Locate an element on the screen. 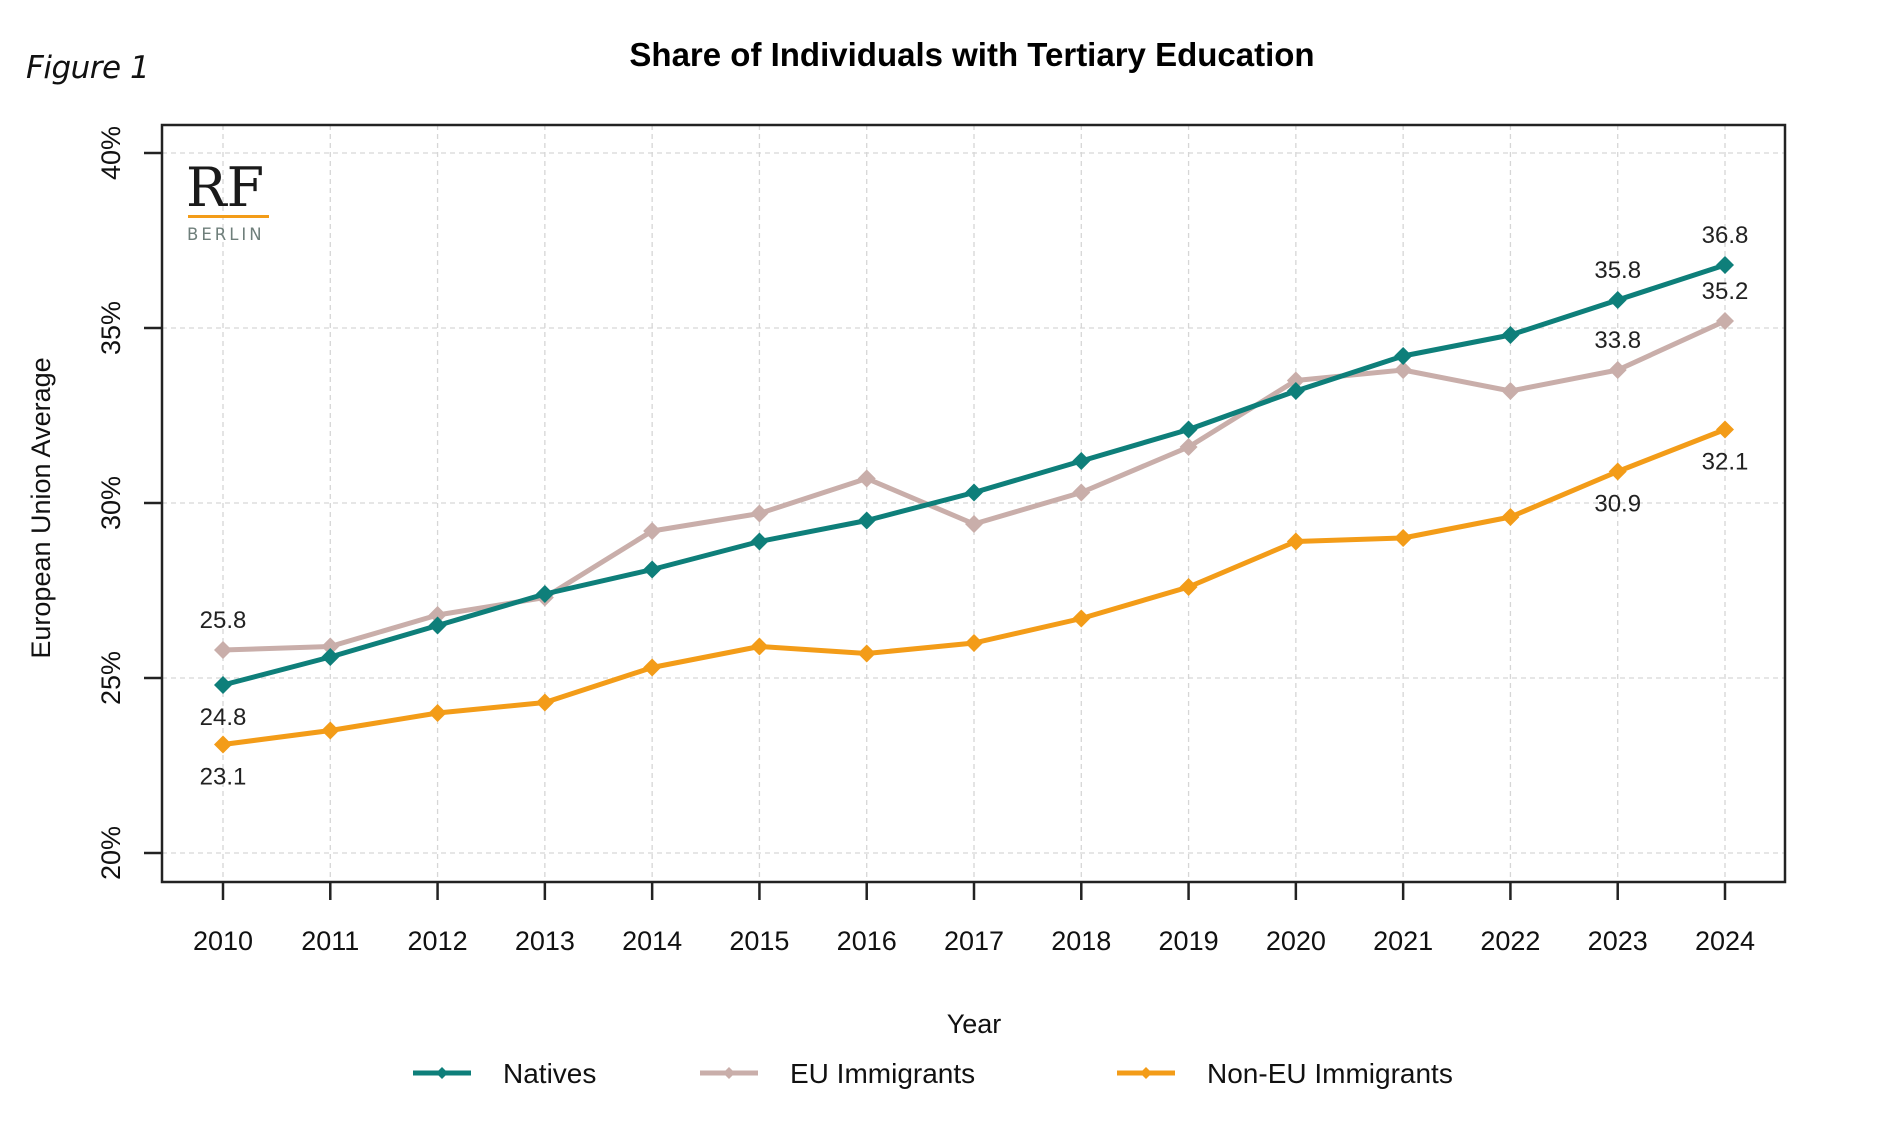 This screenshot has width=1891, height=1131. legend-item: EU Immigrants is located at coordinates (837, 1073).